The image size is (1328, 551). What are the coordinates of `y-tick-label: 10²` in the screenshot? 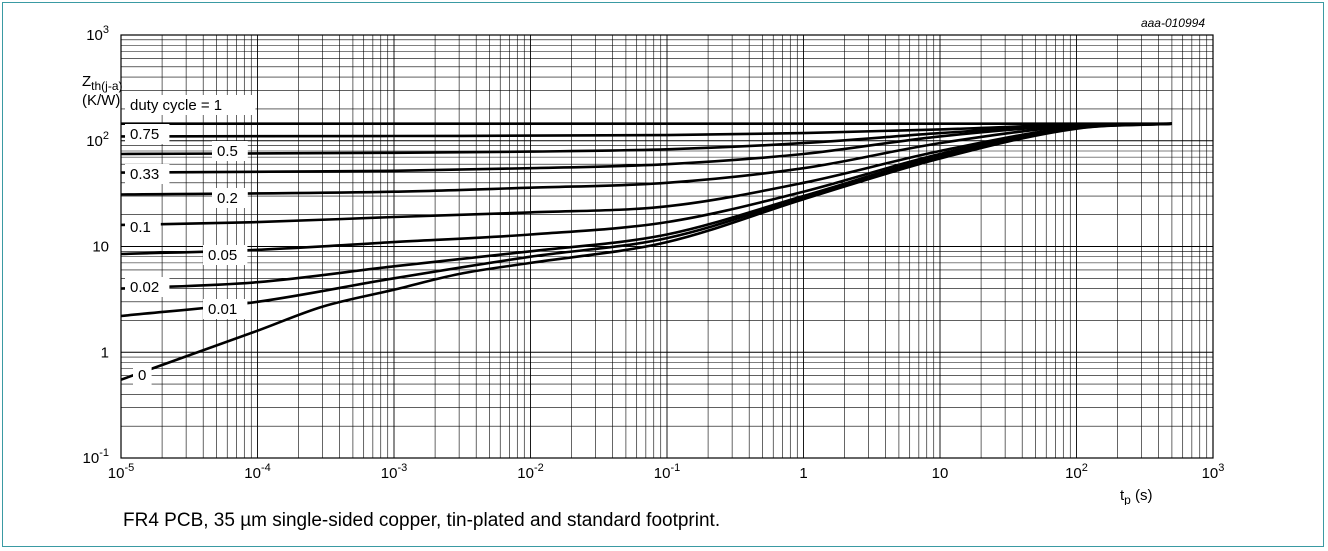 It's located at (97, 140).